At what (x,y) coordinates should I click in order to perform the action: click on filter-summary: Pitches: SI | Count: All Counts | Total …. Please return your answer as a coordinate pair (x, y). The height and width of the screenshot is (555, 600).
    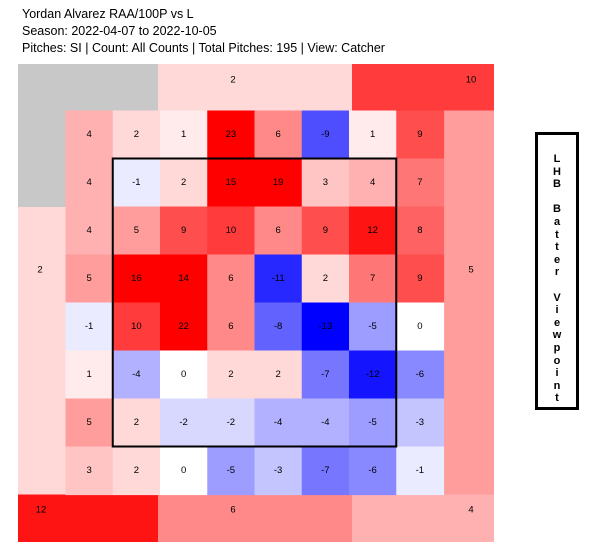
    Looking at the image, I should click on (203, 48).